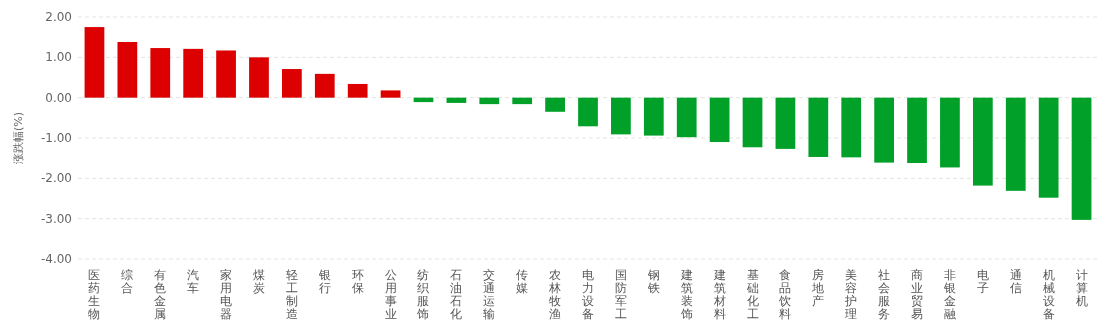 The image size is (1108, 325). Describe the element at coordinates (818, 288) in the screenshot. I see `x-tick-label: 房地产` at that location.